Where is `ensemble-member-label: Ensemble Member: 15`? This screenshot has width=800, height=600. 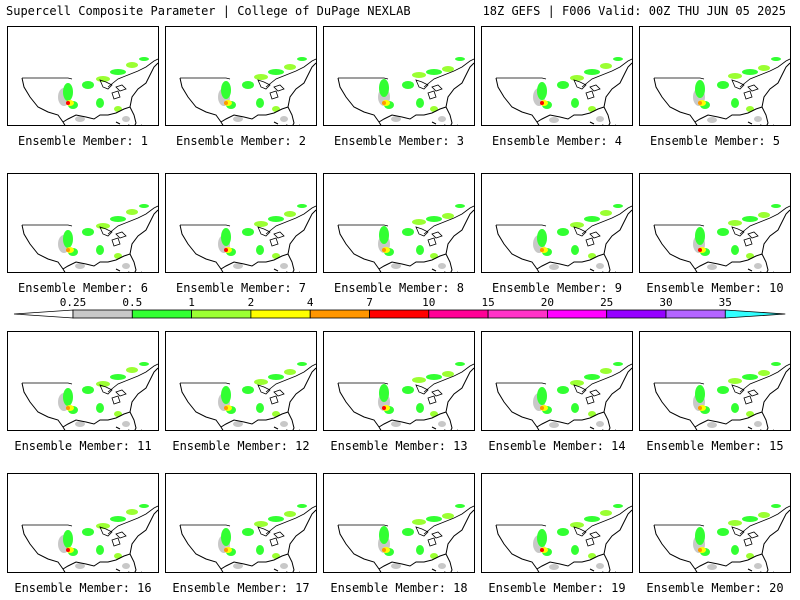
ensemble-member-label: Ensemble Member: 15 is located at coordinates (715, 446).